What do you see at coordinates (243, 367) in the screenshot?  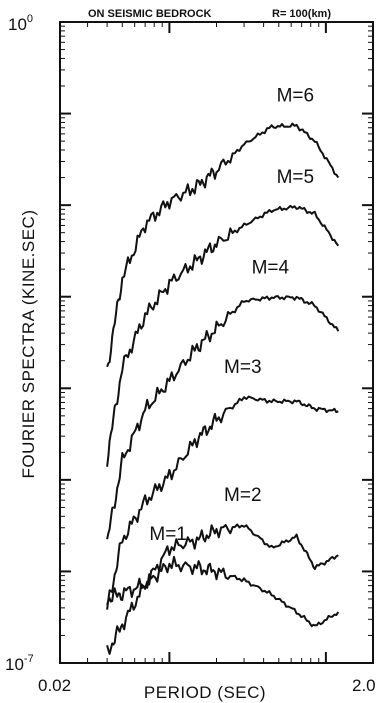 I see `series-label: M=3` at bounding box center [243, 367].